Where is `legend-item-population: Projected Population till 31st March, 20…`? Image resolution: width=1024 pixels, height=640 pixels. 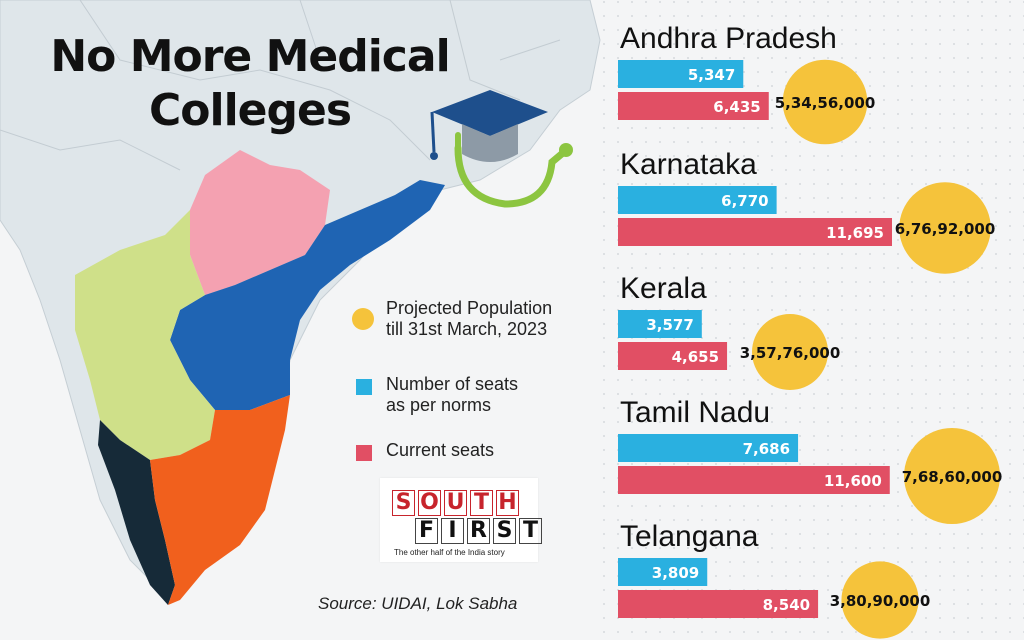 legend-item-population: Projected Population till 31st March, 20… is located at coordinates (452, 319).